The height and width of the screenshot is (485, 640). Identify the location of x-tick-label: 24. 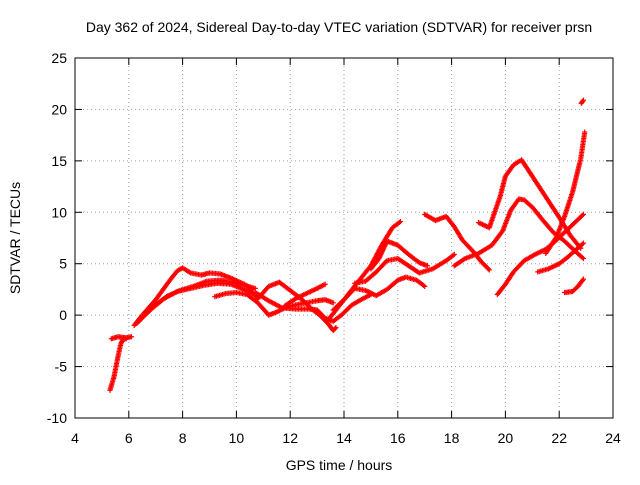
(613, 438).